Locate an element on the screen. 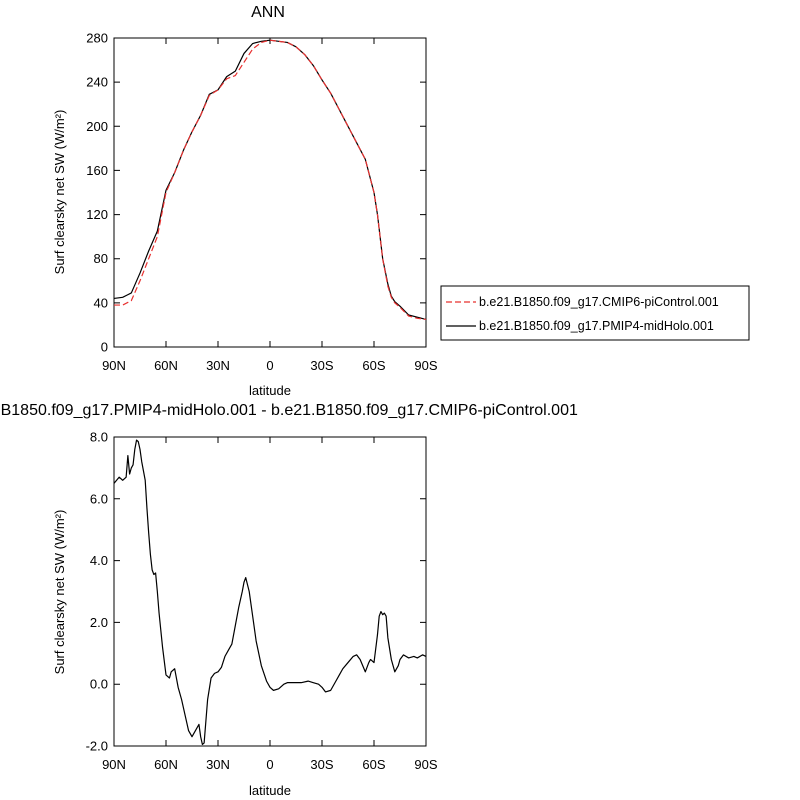  top-x-tick-label-1: 60N is located at coordinates (166, 365).